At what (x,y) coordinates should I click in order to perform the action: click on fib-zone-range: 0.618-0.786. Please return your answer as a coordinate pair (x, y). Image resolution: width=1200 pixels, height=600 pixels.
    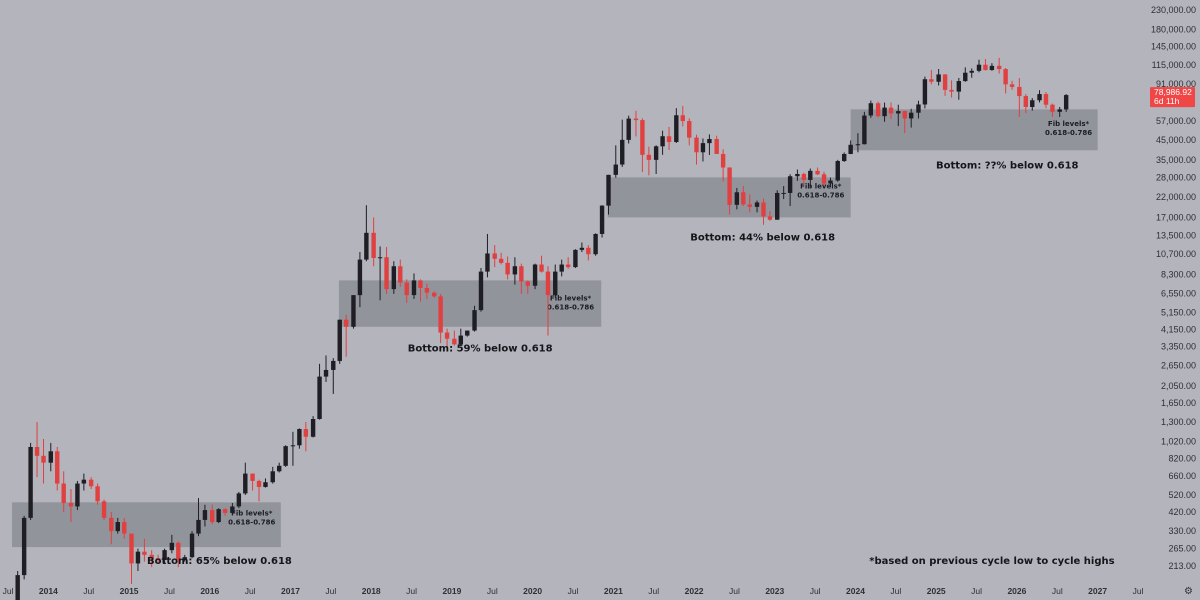
    Looking at the image, I should click on (820, 195).